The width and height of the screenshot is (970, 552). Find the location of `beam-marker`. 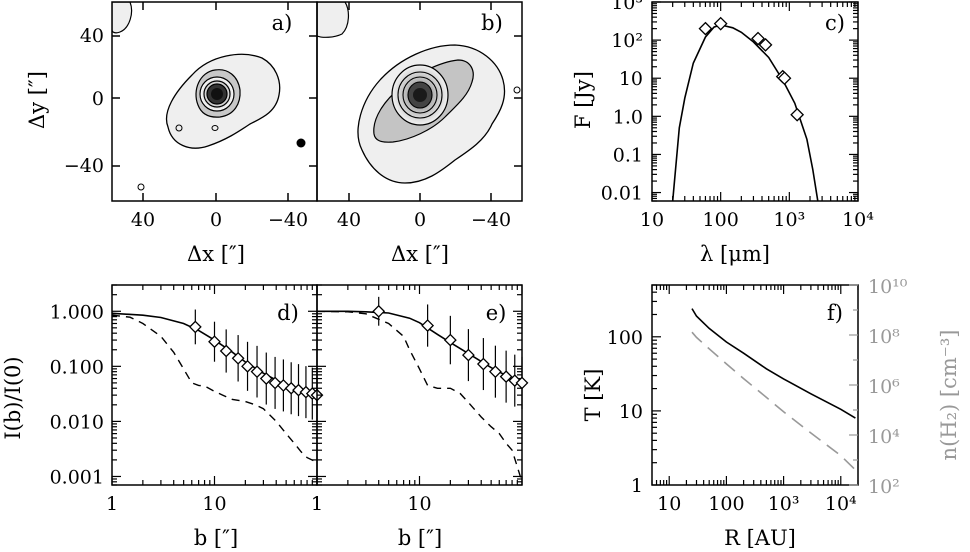

beam-marker is located at coordinates (301, 143).